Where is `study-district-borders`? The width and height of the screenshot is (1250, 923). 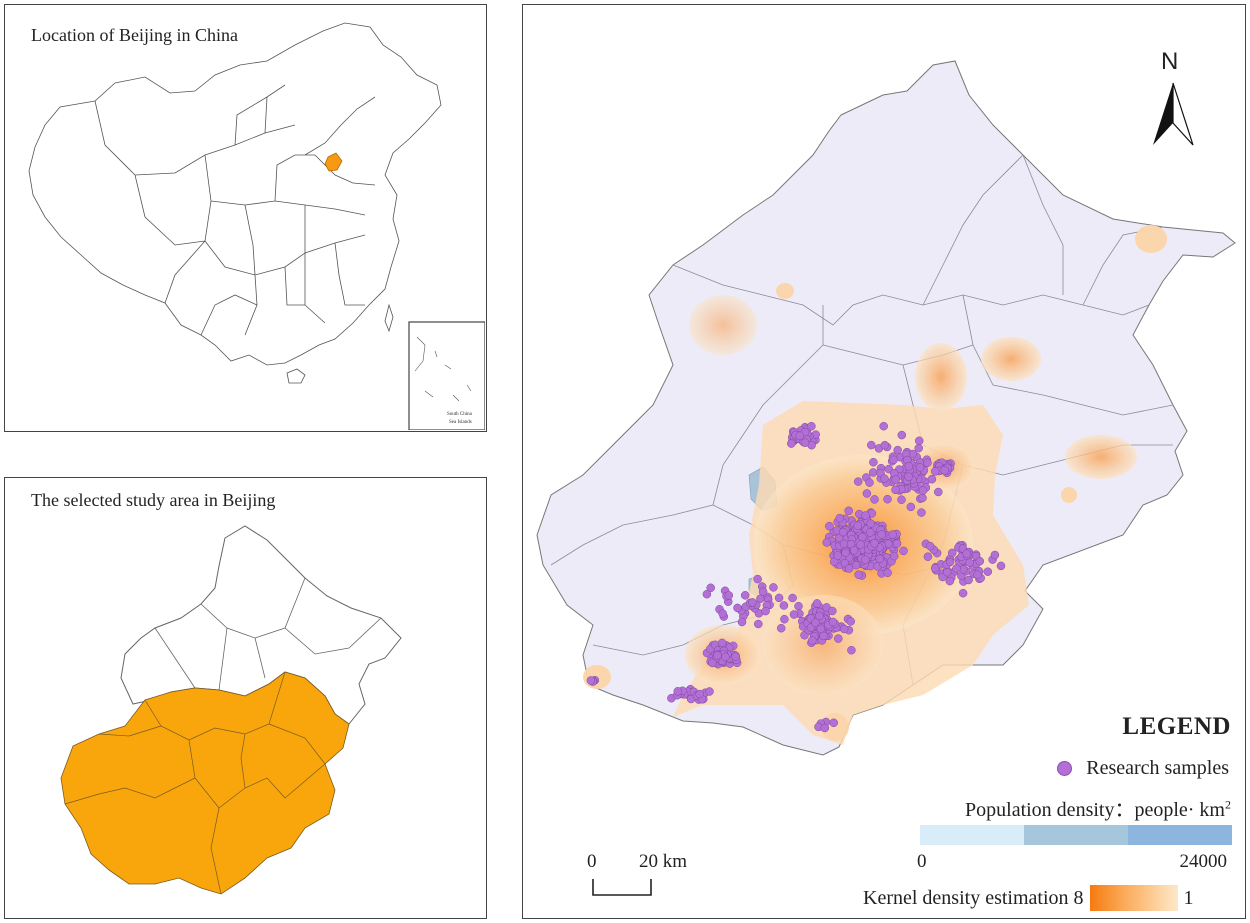
study-district-borders is located at coordinates (195, 783).